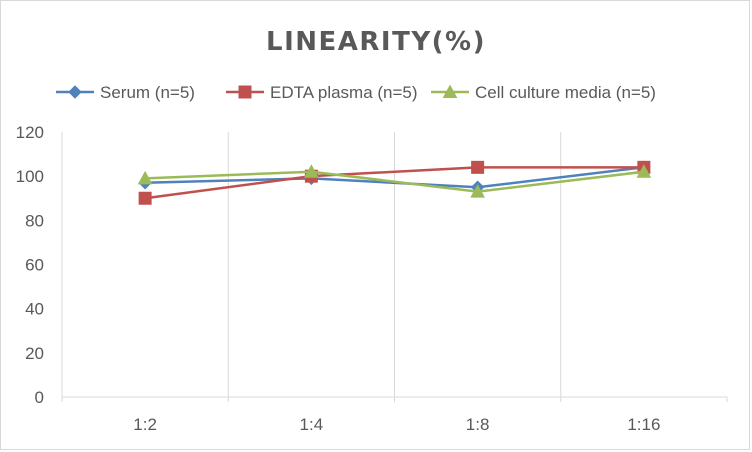 This screenshot has height=452, width=752. I want to click on x-tick-label: 1:2, so click(145, 424).